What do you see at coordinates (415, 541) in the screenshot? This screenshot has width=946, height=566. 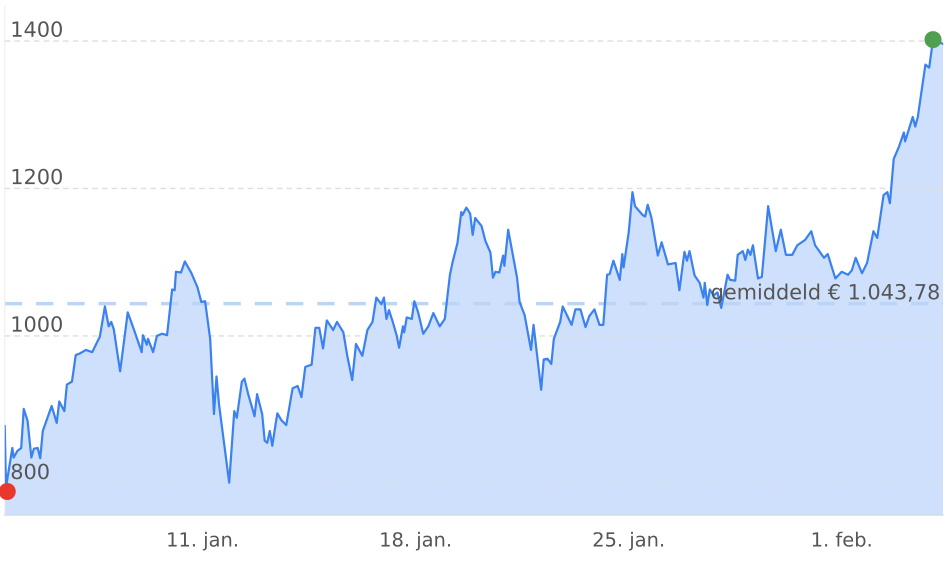 I see `x-tick-label: 18. jan.` at bounding box center [415, 541].